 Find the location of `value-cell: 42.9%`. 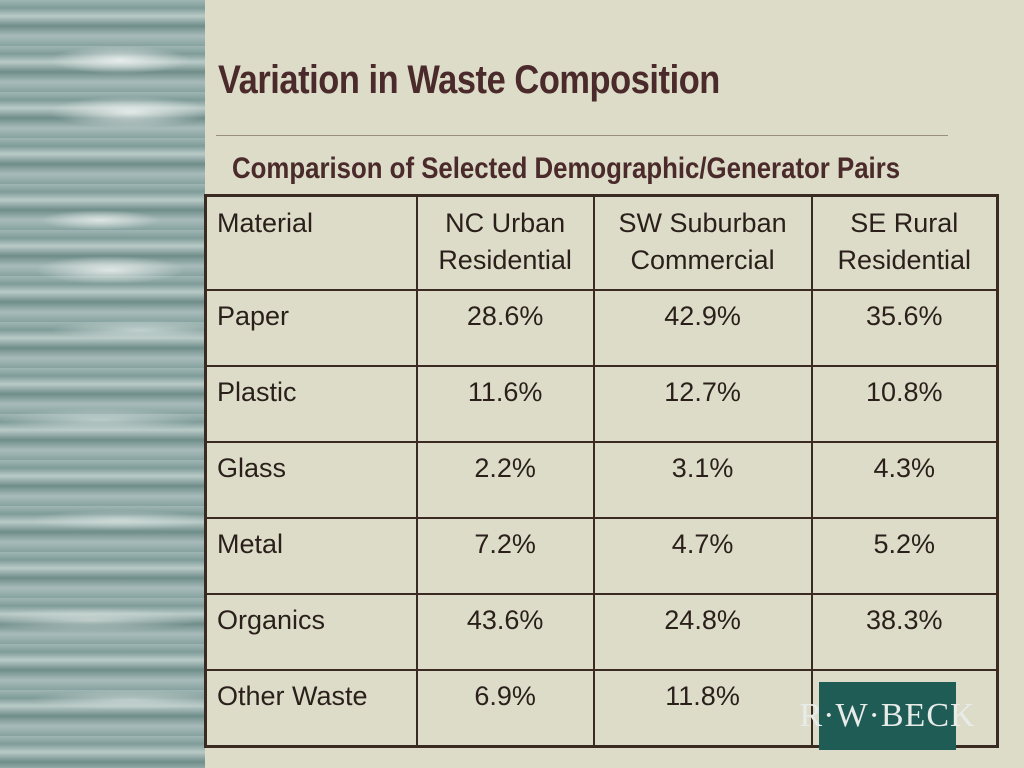

value-cell: 42.9% is located at coordinates (702, 328).